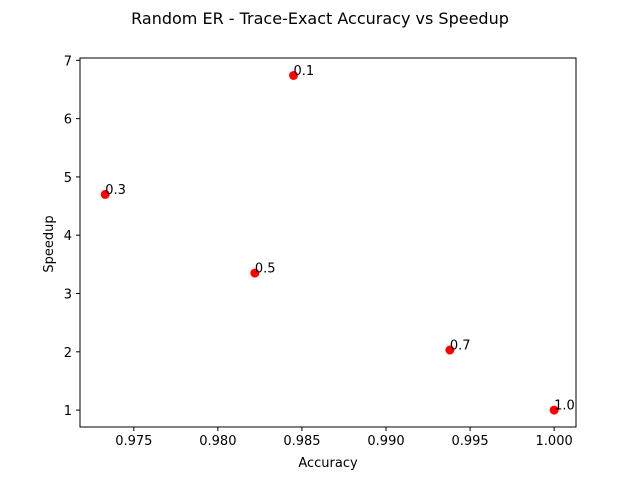 The image size is (640, 480). What do you see at coordinates (301, 441) in the screenshot?
I see `x-tick-label: 0.985` at bounding box center [301, 441].